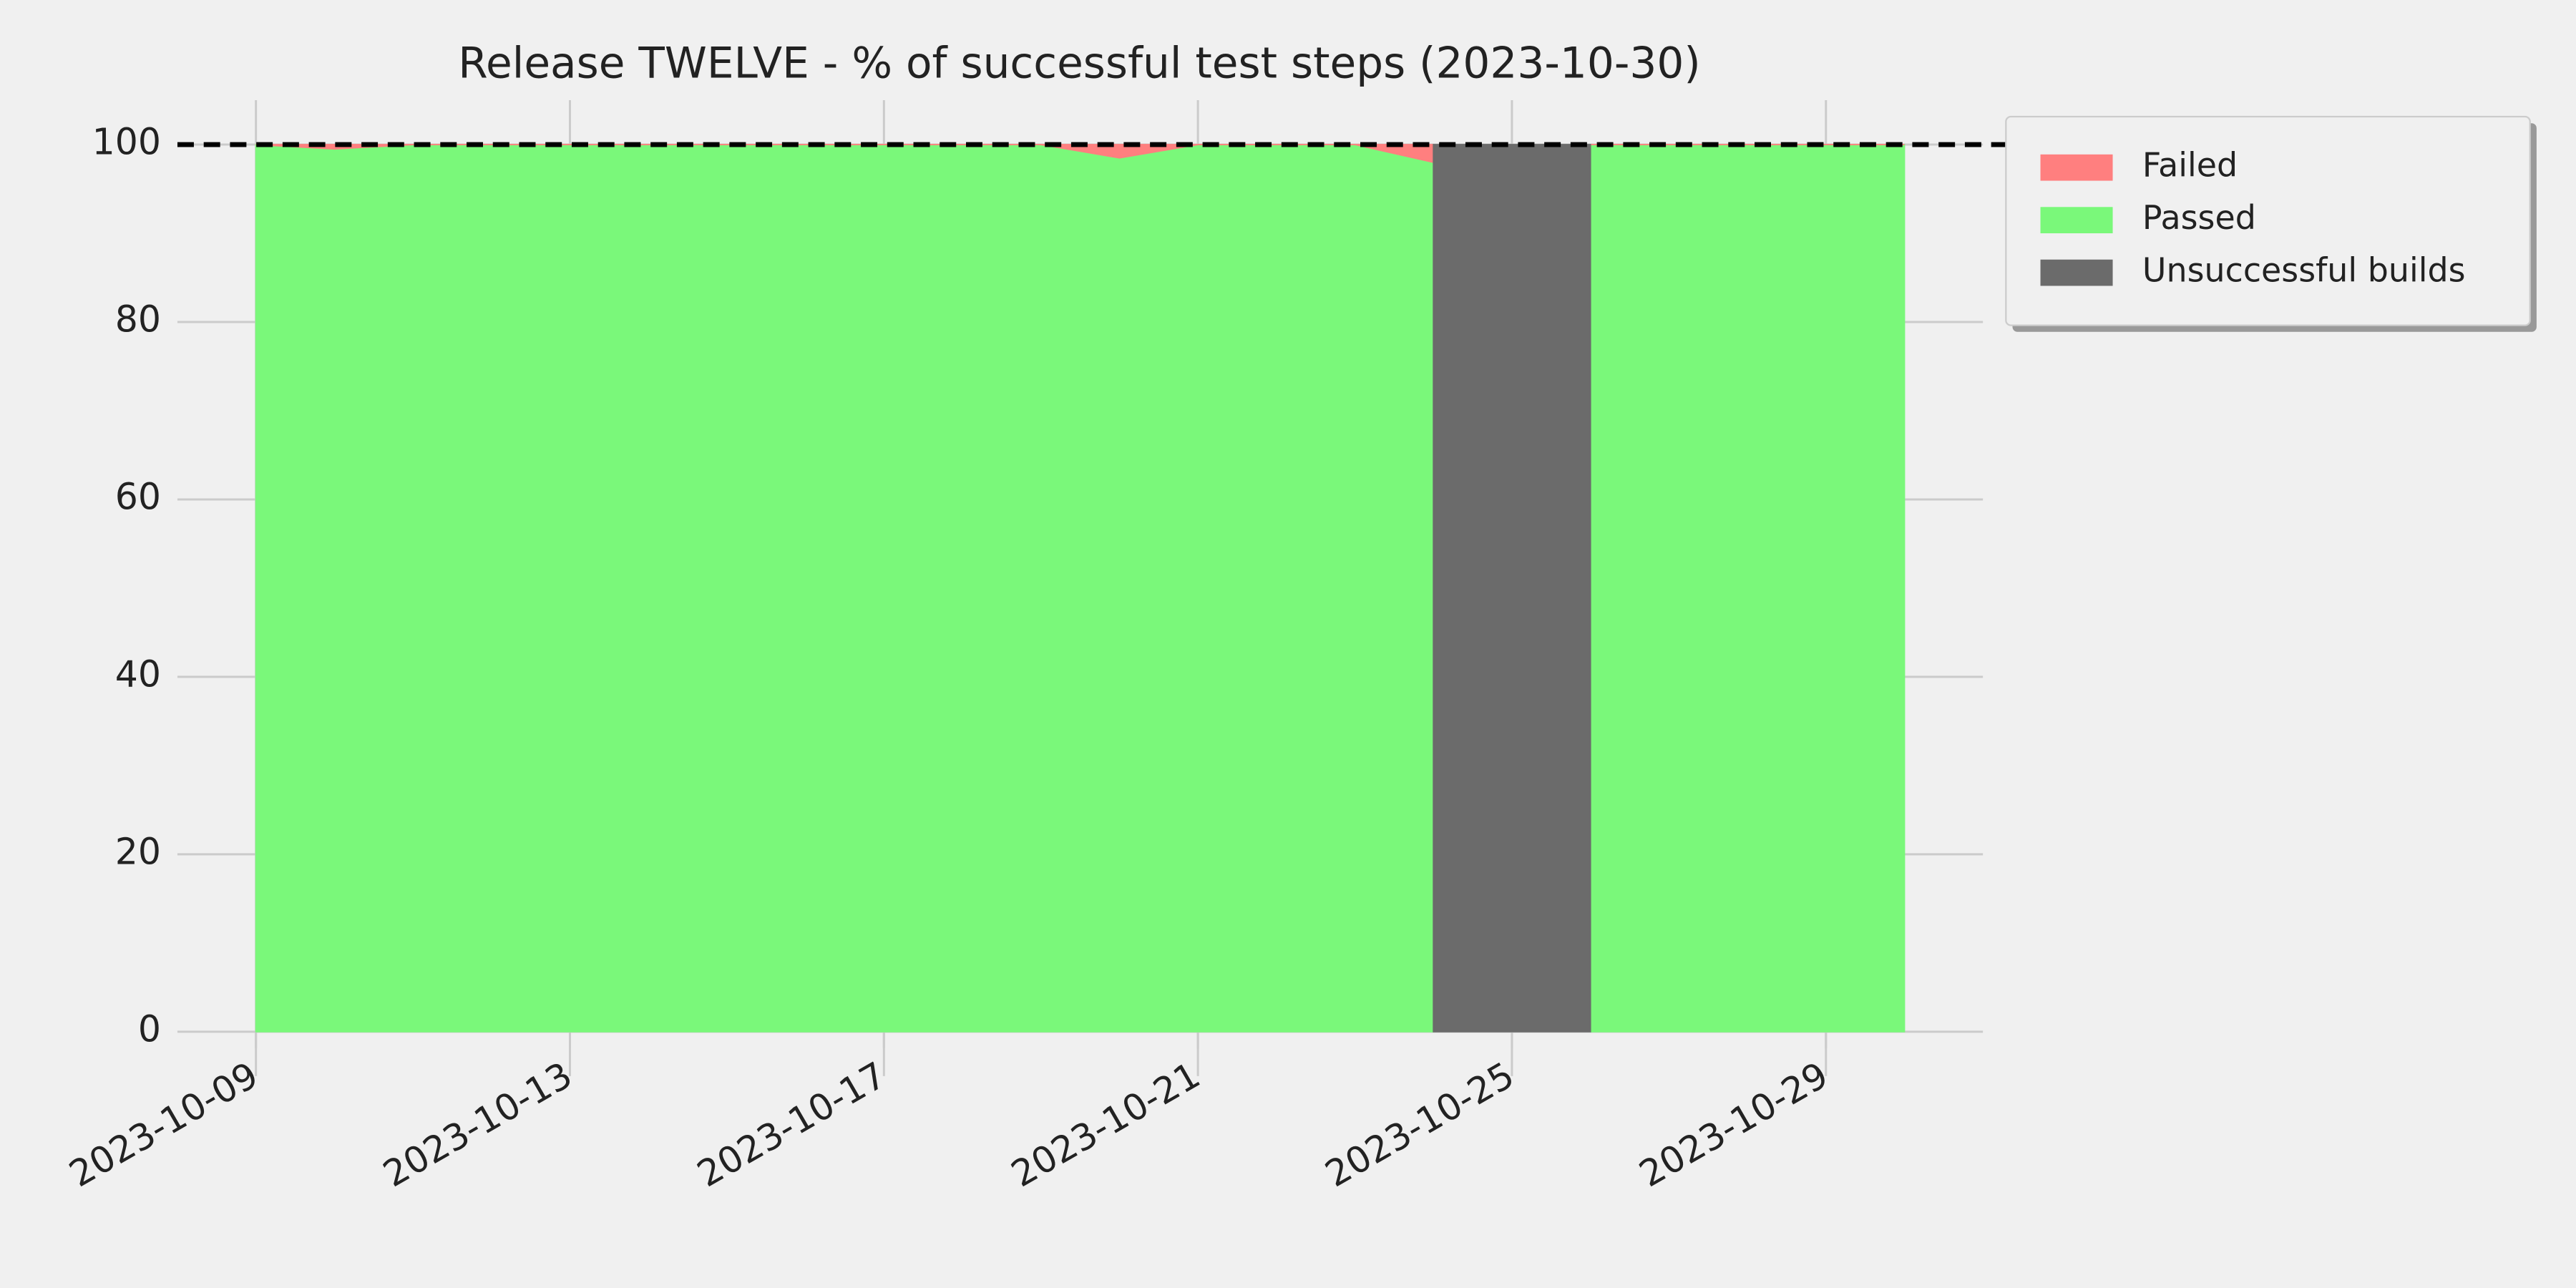 The image size is (2576, 1288). I want to click on y-tick-label: 40, so click(138, 674).